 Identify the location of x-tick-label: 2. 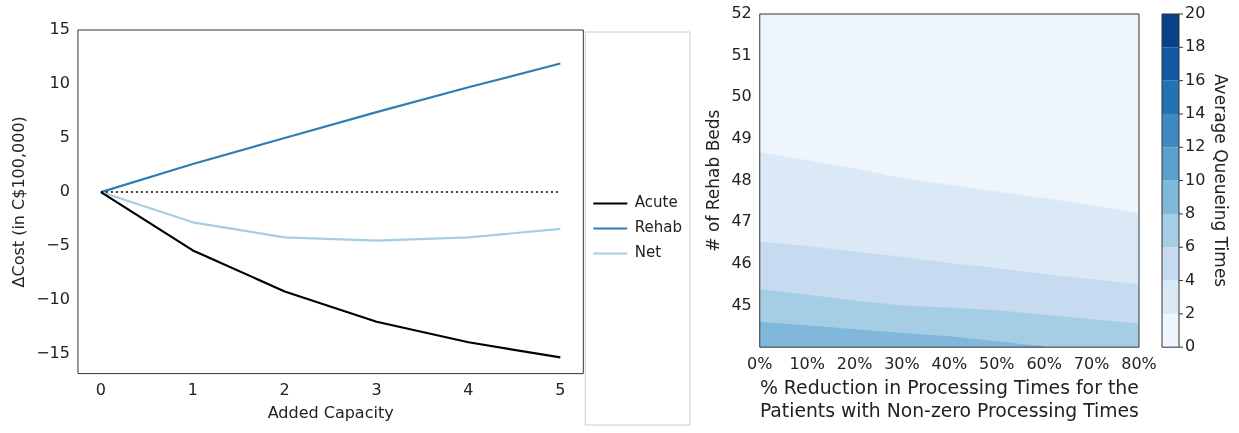
(284, 390).